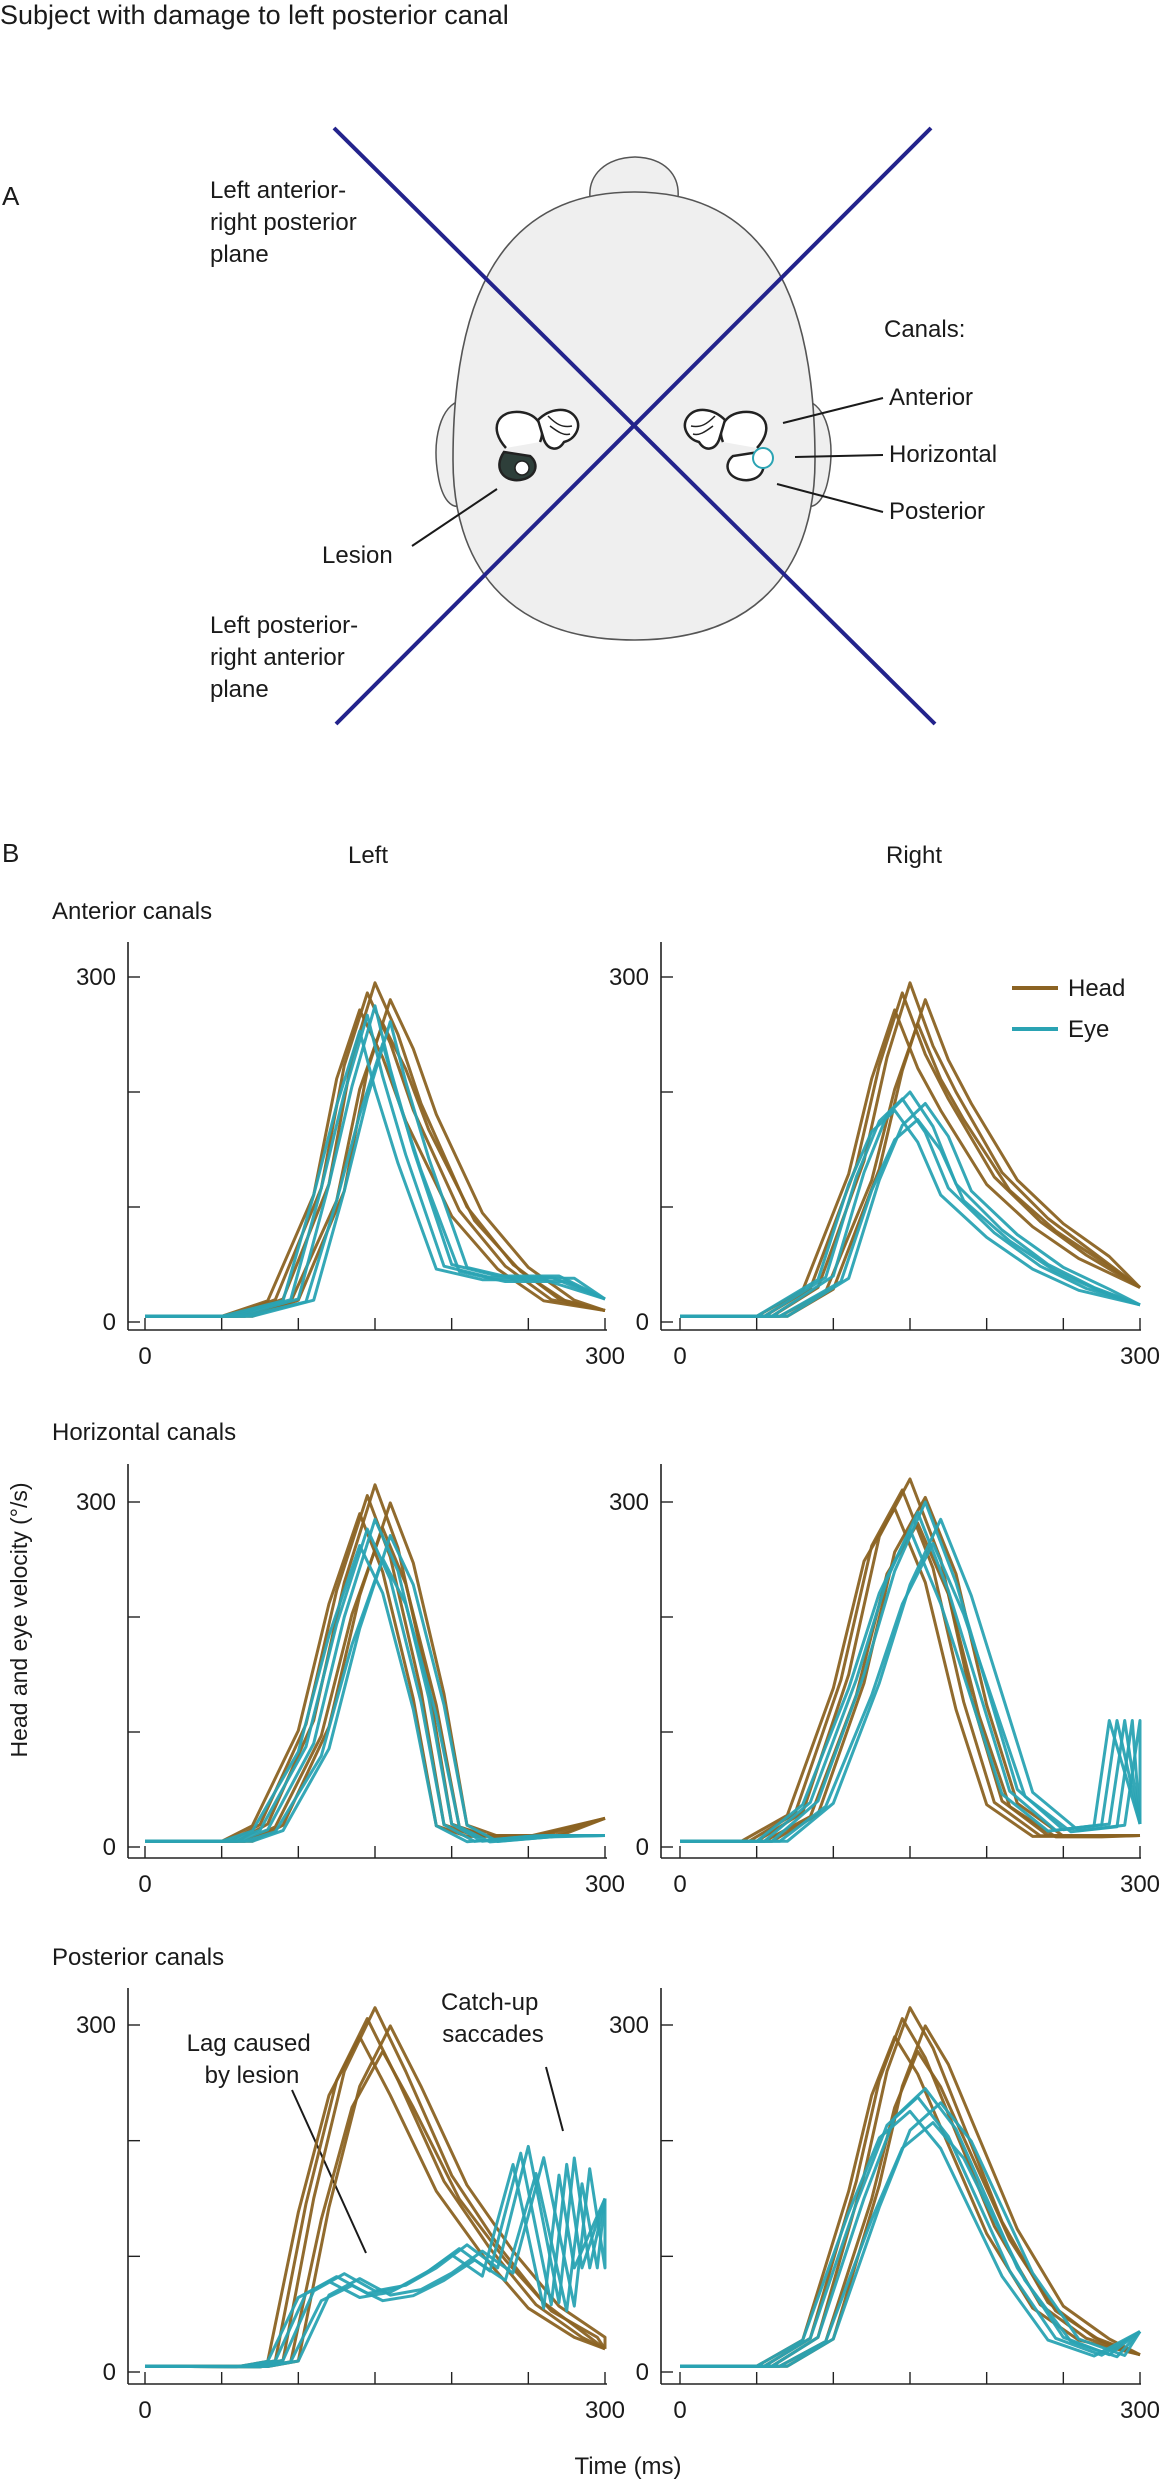  What do you see at coordinates (144, 1432) in the screenshot?
I see `row-title-horizontal: Horizontal canals` at bounding box center [144, 1432].